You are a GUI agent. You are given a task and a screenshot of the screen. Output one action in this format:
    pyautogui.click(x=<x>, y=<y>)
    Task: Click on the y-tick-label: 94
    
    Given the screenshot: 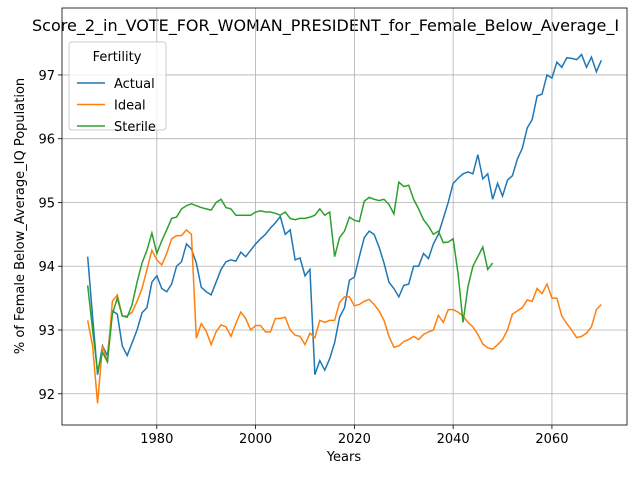 What is the action you would take?
    pyautogui.click(x=46, y=267)
    